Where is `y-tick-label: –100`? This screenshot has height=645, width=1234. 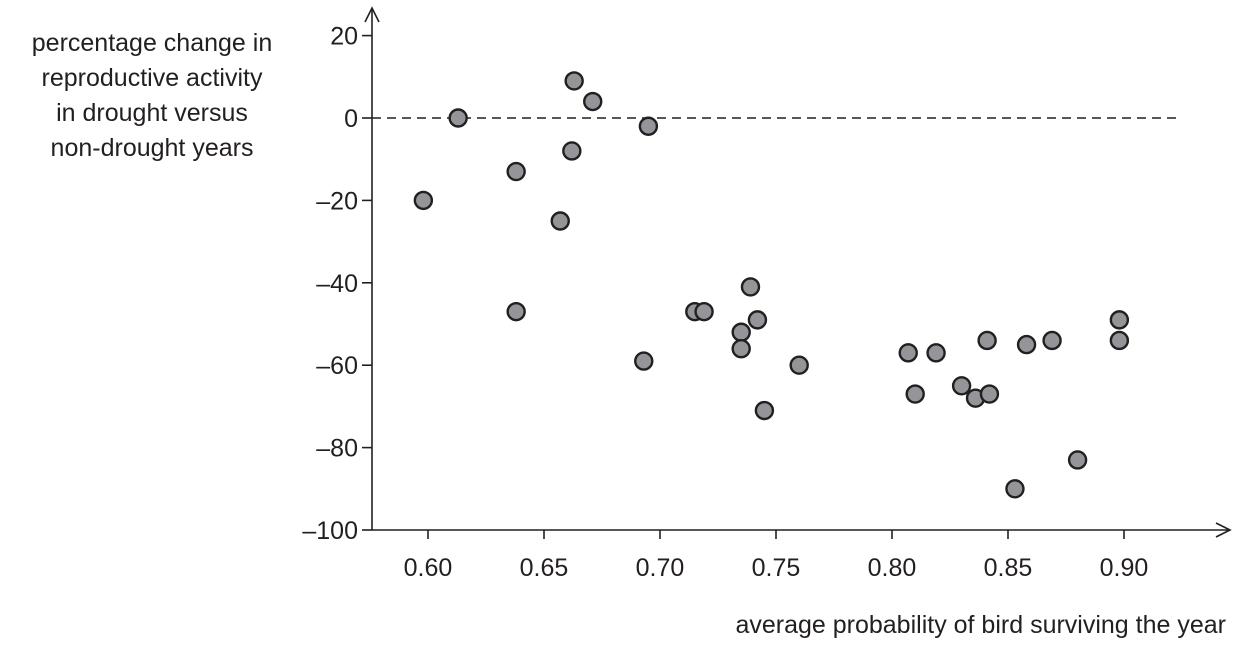 y-tick-label: –100 is located at coordinates (330, 531).